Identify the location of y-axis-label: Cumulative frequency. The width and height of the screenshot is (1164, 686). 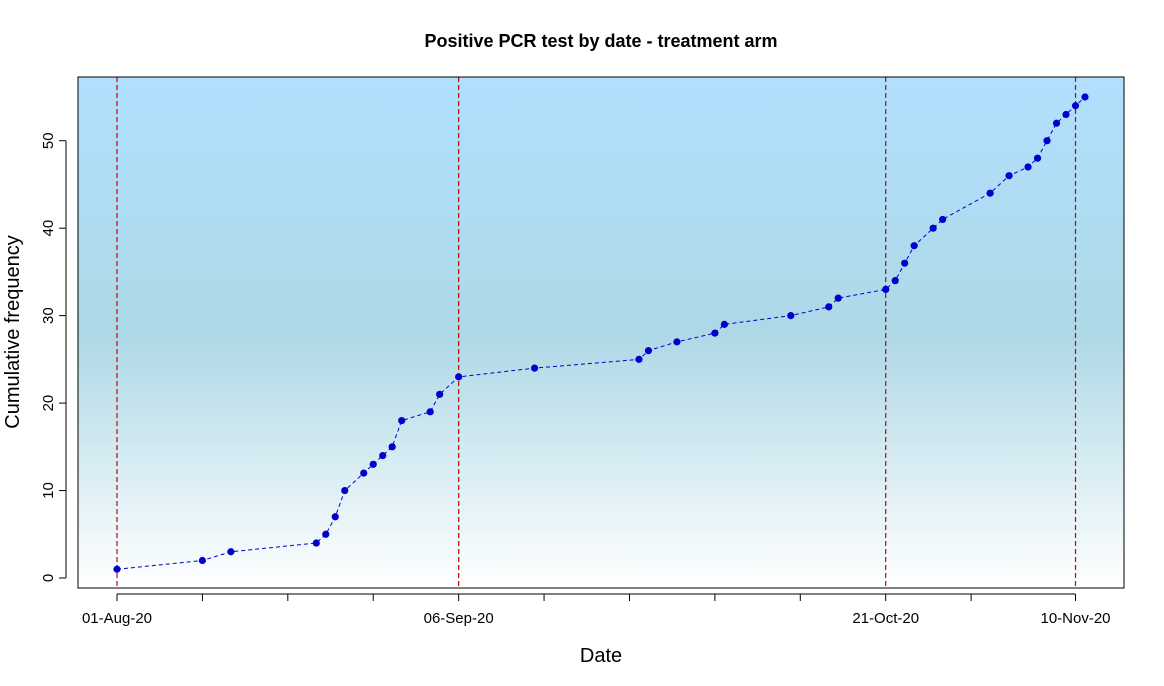
(13, 331).